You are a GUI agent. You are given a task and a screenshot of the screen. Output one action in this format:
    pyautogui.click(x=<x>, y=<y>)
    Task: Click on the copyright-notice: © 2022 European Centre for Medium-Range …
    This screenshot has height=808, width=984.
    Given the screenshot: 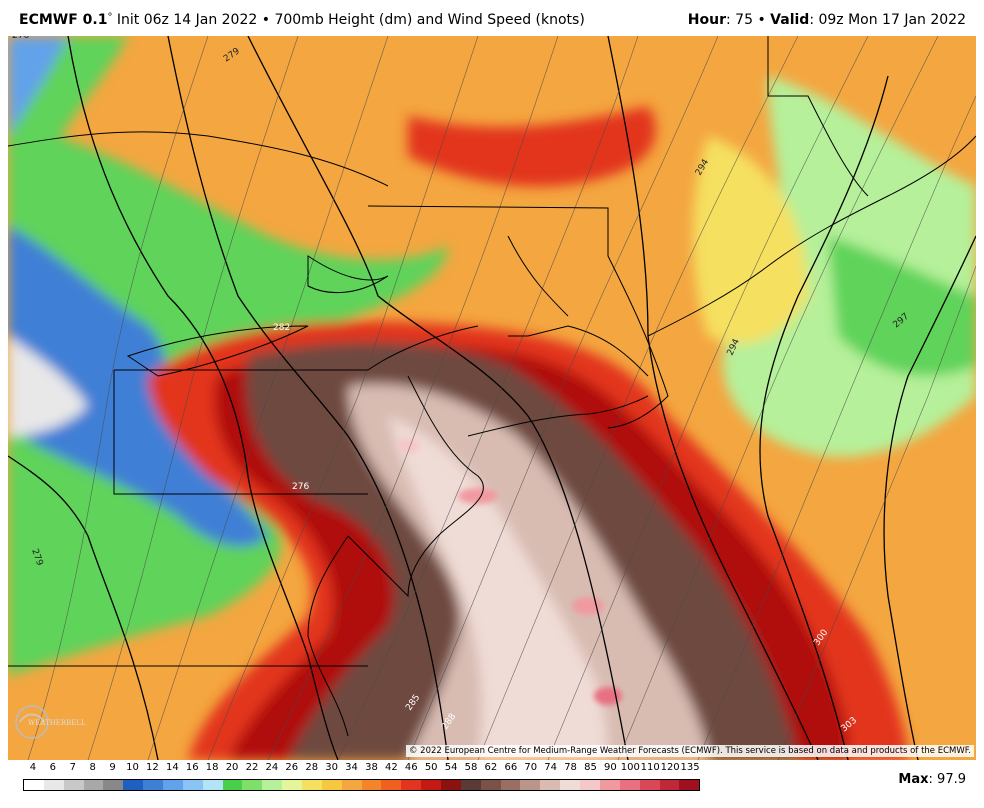 What is the action you would take?
    pyautogui.click(x=689, y=751)
    